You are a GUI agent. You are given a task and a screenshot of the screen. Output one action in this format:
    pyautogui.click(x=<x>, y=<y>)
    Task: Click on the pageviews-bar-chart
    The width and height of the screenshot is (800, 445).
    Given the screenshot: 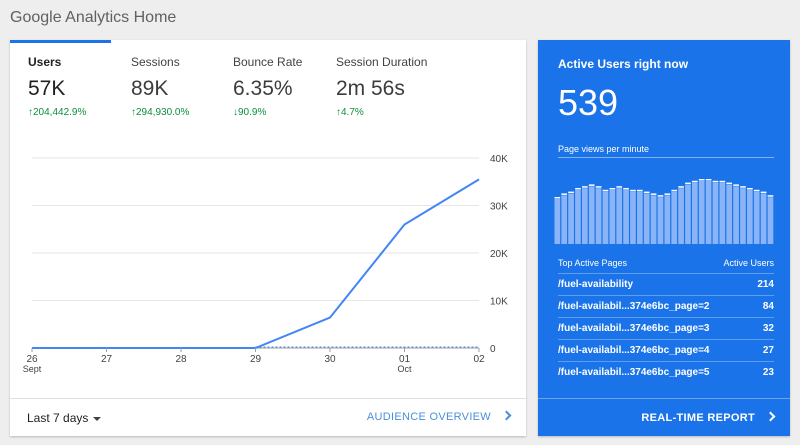 What is the action you would take?
    pyautogui.click(x=664, y=211)
    